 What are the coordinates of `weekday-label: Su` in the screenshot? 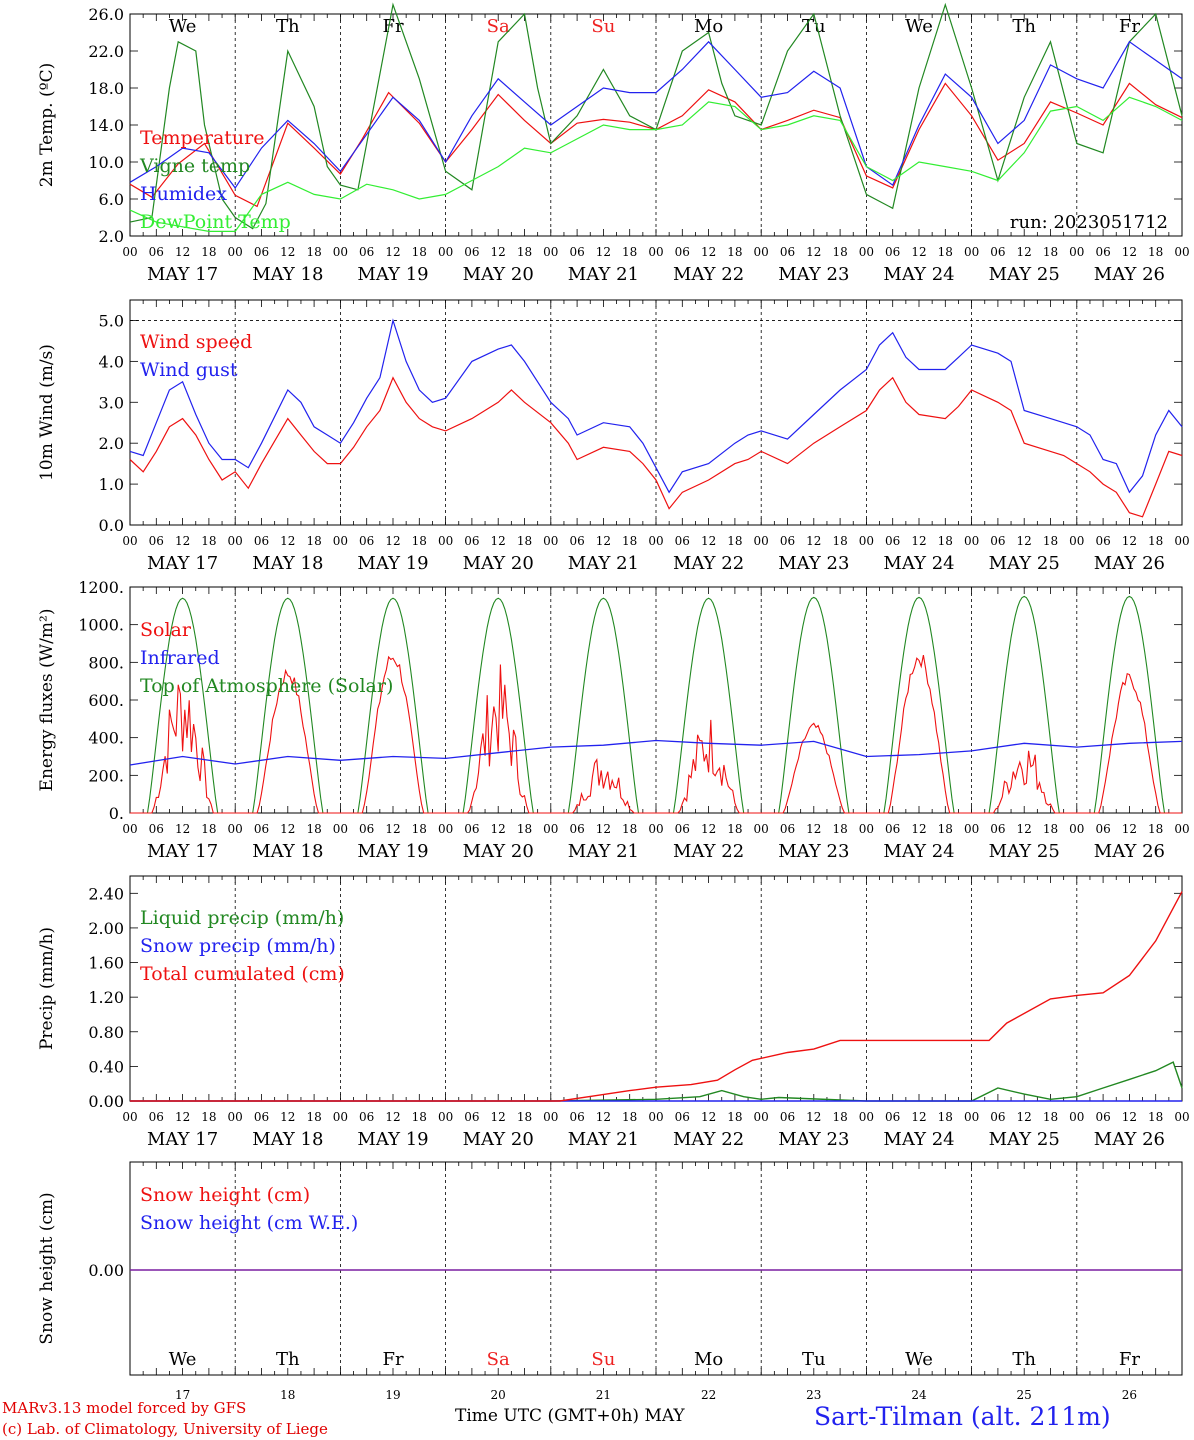 It's located at (603, 26).